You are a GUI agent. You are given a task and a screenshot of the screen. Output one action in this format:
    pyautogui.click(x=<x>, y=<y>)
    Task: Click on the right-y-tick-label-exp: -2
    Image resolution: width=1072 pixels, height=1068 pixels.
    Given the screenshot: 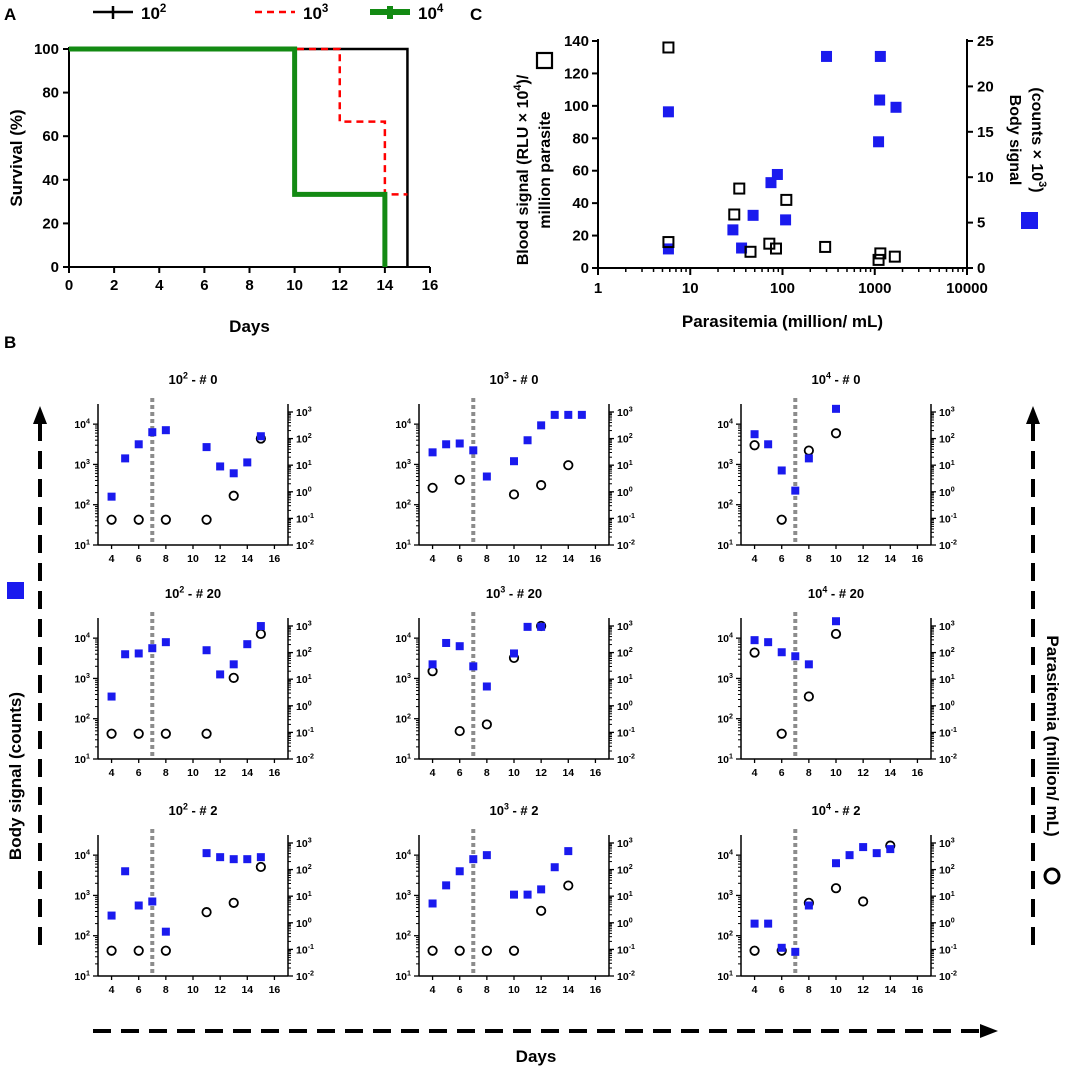 What is the action you would take?
    pyautogui.click(x=954, y=543)
    